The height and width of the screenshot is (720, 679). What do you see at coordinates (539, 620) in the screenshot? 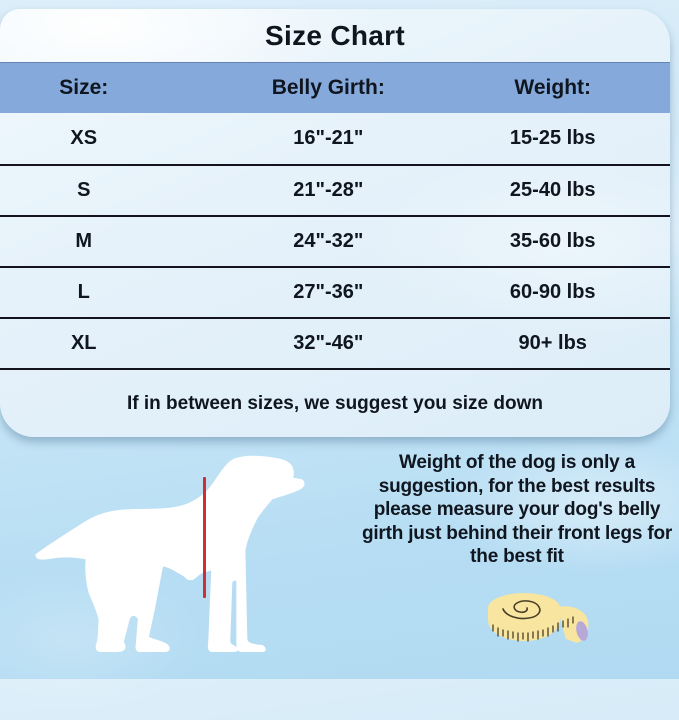
I see `measuring-tape-icon` at bounding box center [539, 620].